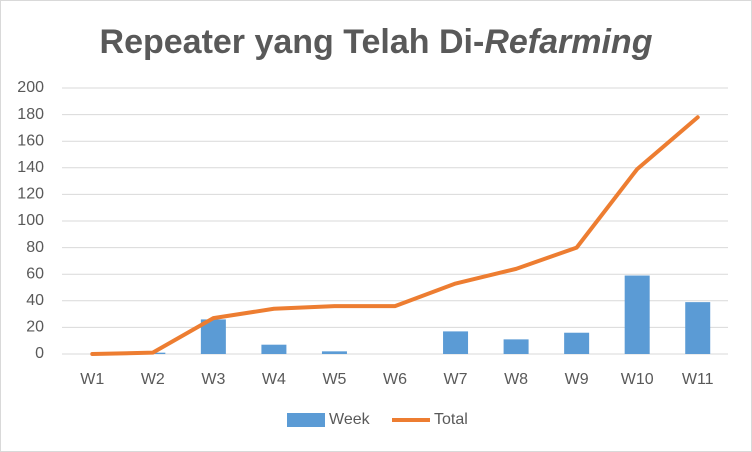  Describe the element at coordinates (30, 114) in the screenshot. I see `y-tick-label: 180` at that location.